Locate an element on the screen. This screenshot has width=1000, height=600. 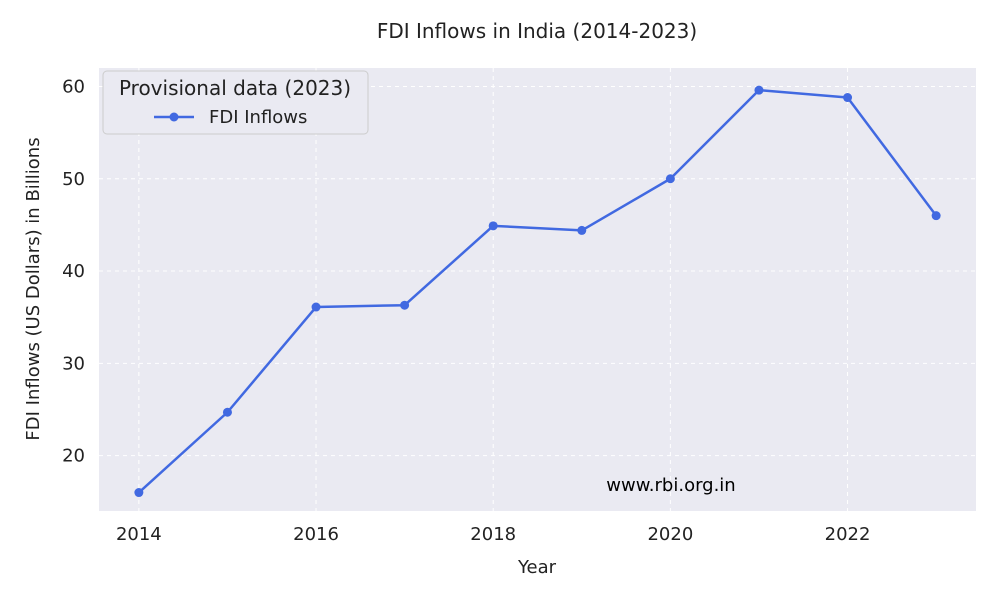
x-tick-label: 2020 is located at coordinates (670, 534).